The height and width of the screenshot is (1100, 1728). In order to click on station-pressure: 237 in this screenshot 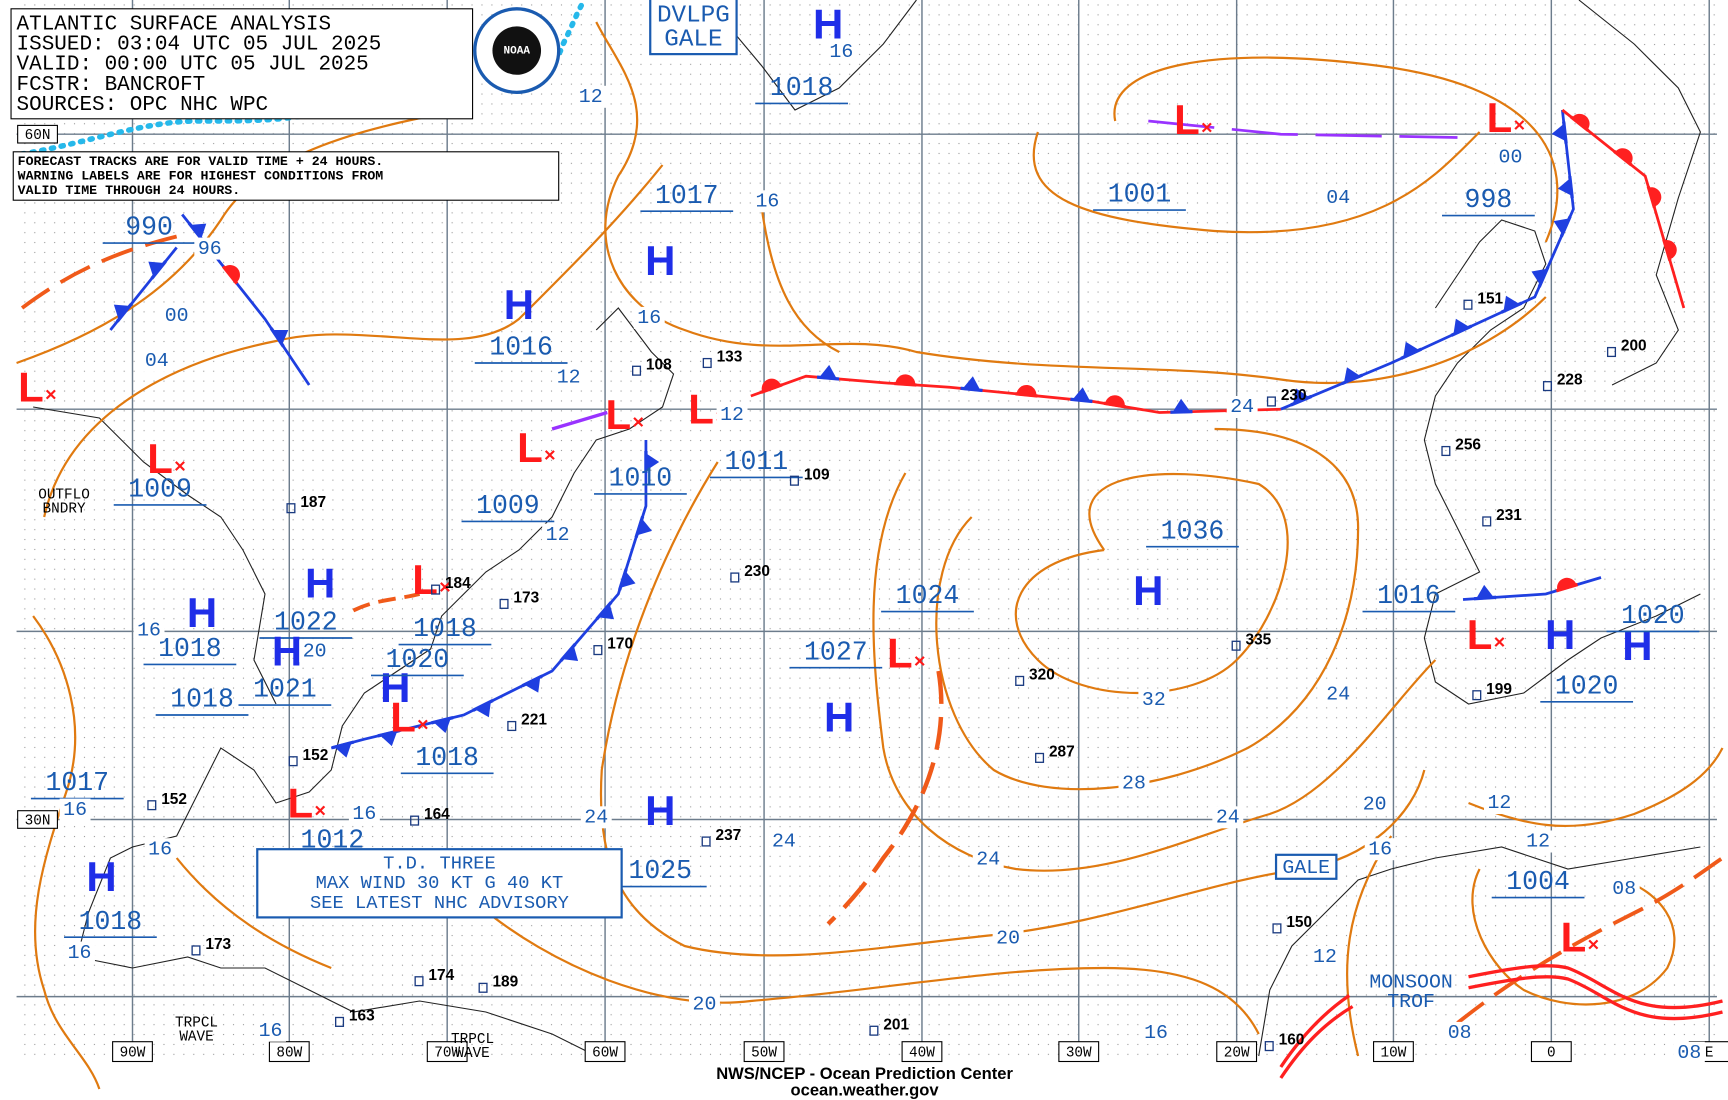, I will do `click(728, 835)`.